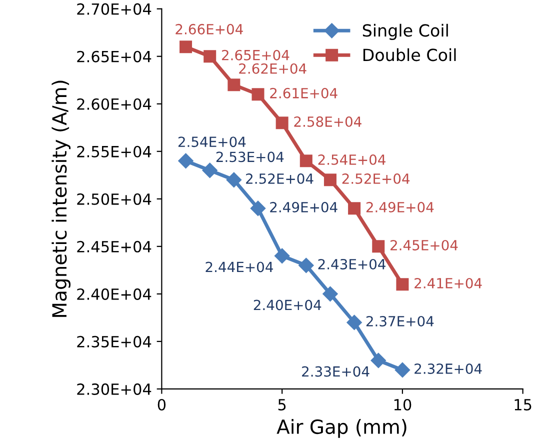 The width and height of the screenshot is (539, 442). What do you see at coordinates (448, 283) in the screenshot?
I see `data-label: 2.41E+04` at bounding box center [448, 283].